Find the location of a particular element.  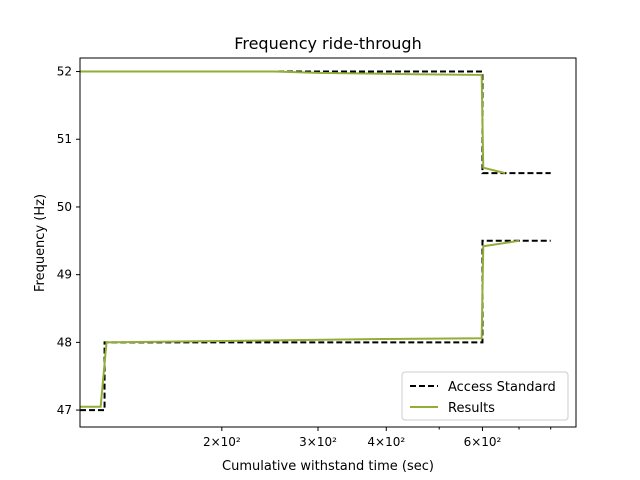

y-tick-label: 52 is located at coordinates (64, 72).